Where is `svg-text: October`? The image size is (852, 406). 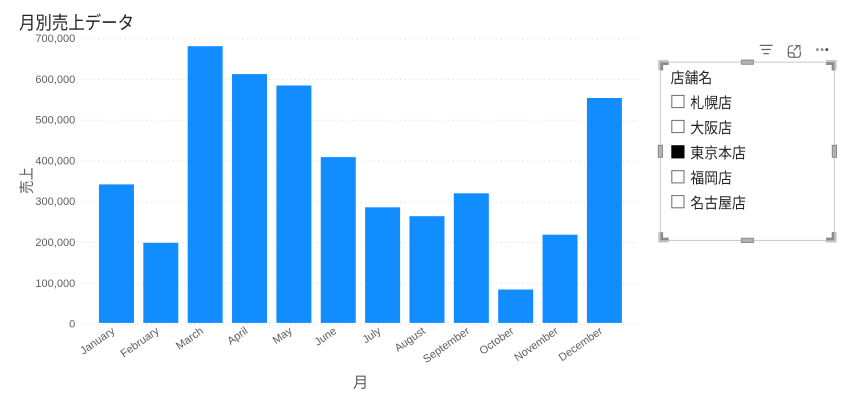
svg-text: October is located at coordinates (496, 341).